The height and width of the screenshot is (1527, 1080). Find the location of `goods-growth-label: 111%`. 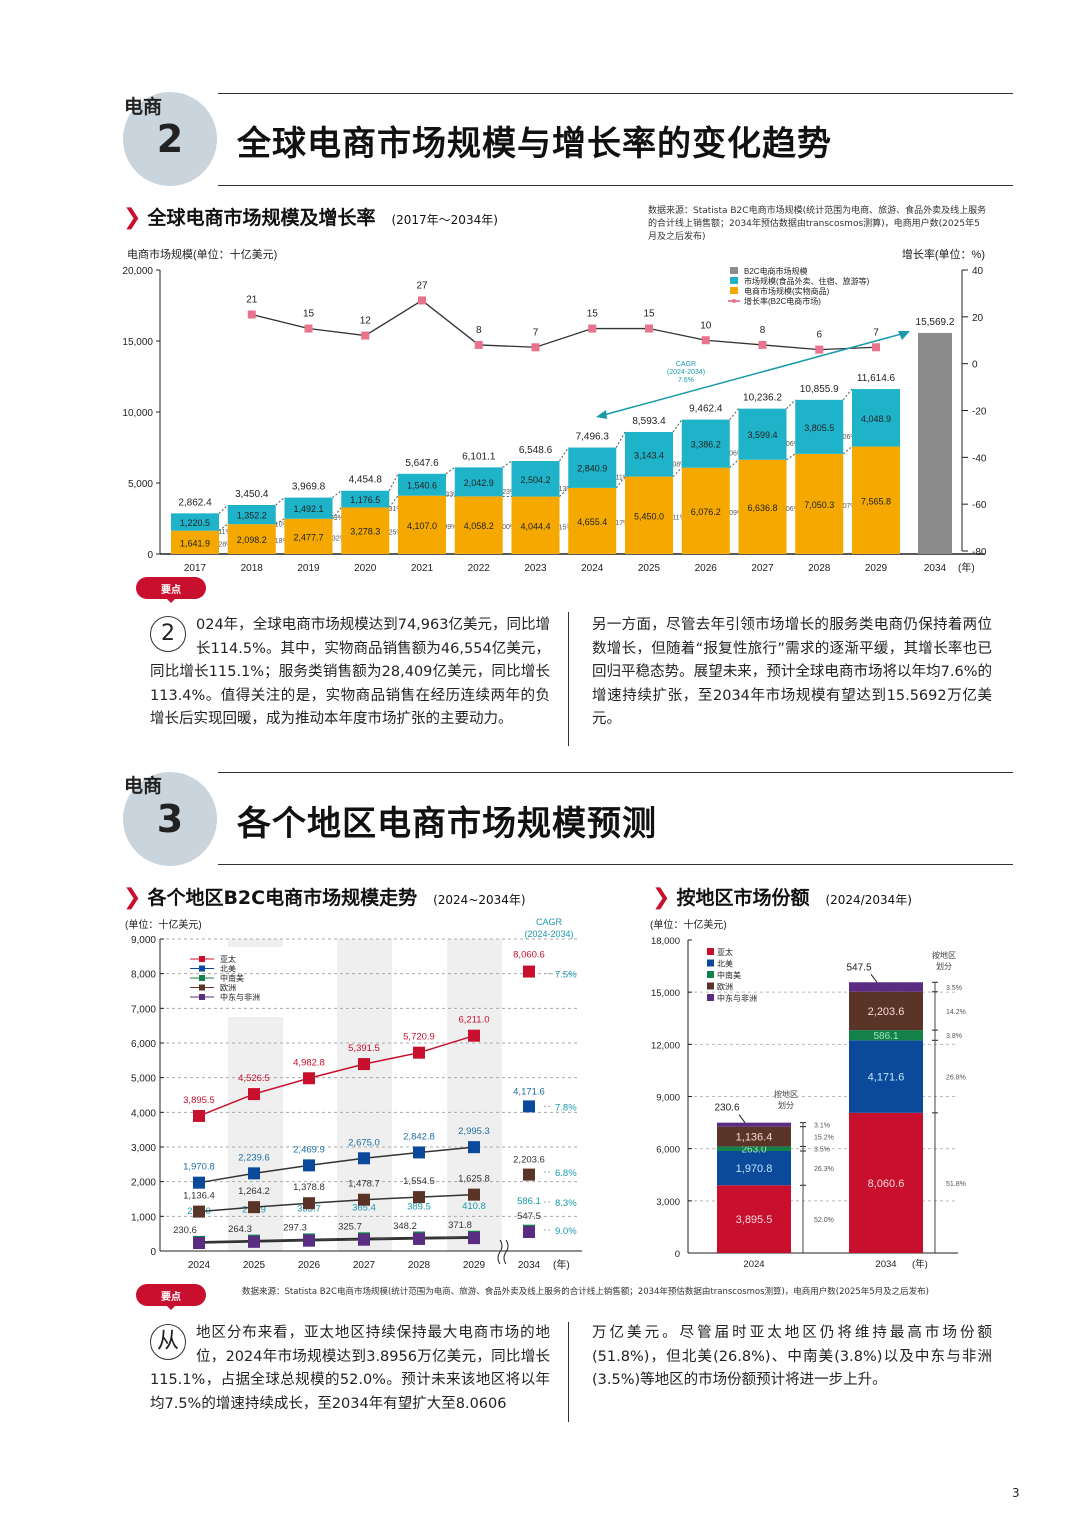

goods-growth-label: 111% is located at coordinates (677, 517).